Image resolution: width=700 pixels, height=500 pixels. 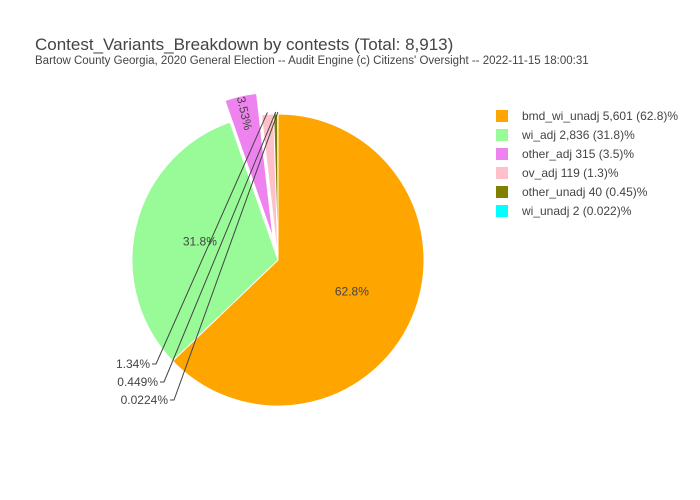 I want to click on slice-label-ov-adj: 1.34%, so click(x=133, y=364).